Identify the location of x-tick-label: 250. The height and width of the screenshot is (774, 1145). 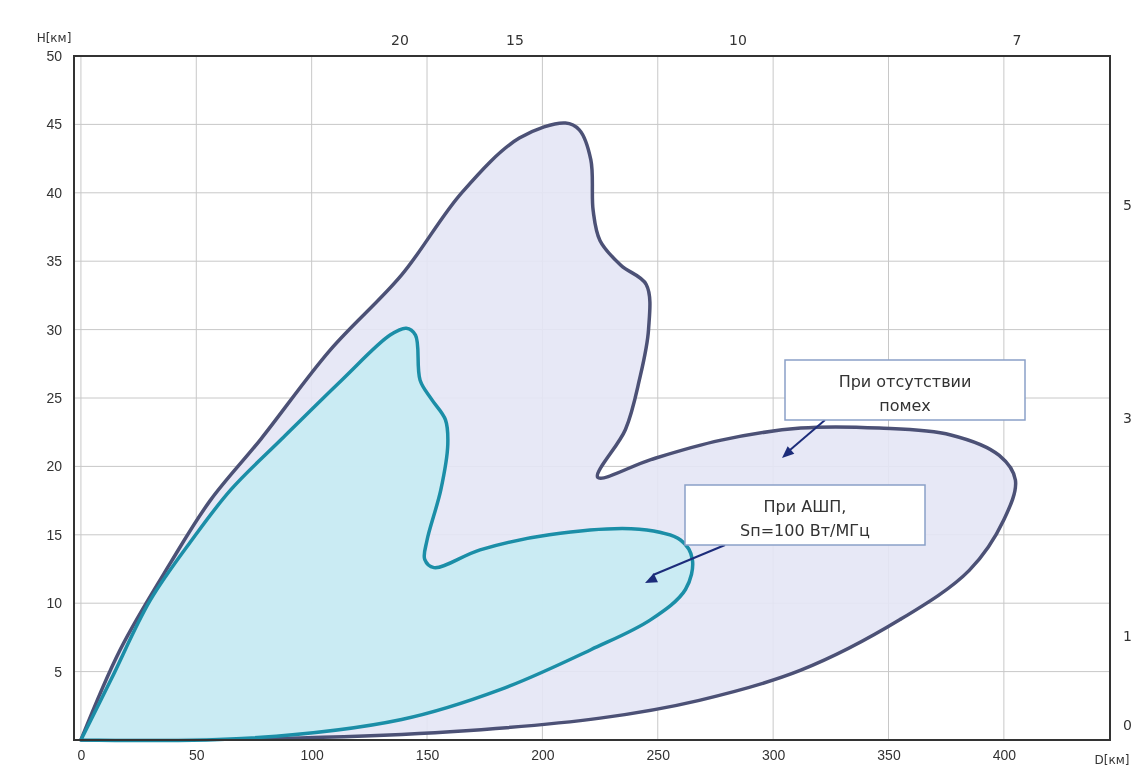
(658, 754).